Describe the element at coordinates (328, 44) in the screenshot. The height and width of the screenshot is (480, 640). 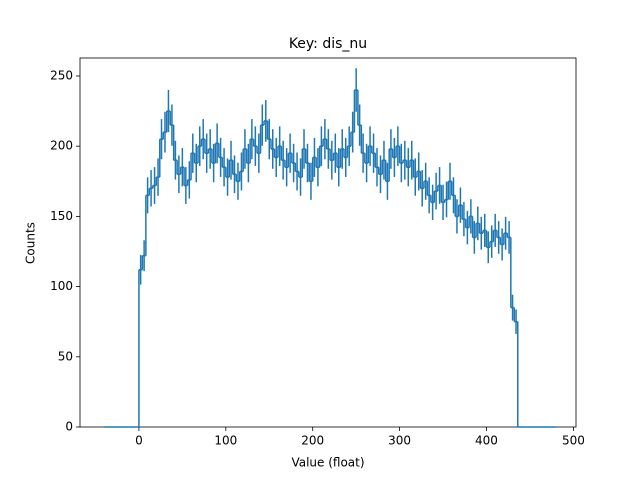
I see `chart-title: Key: dis_nu` at that location.